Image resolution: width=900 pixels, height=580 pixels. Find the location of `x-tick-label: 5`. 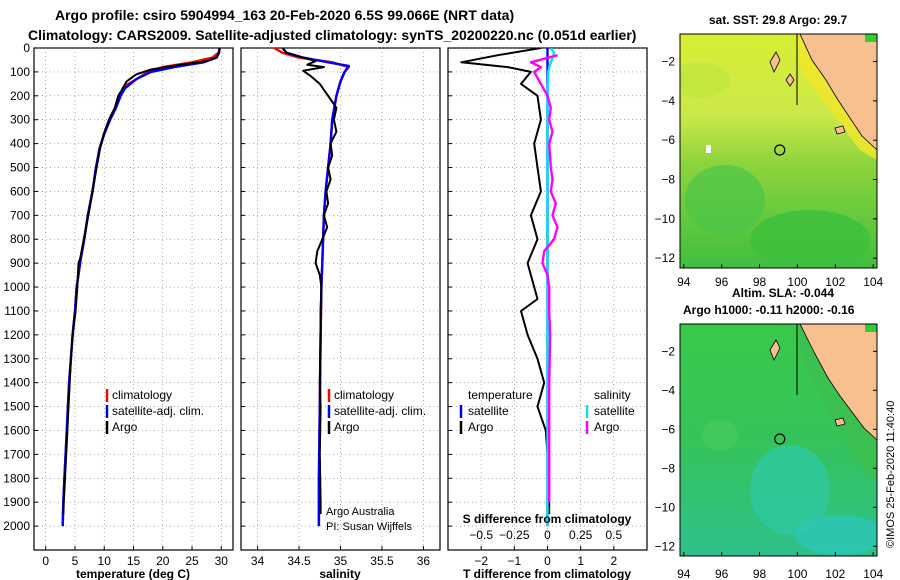

x-tick-label: 5 is located at coordinates (75, 561).